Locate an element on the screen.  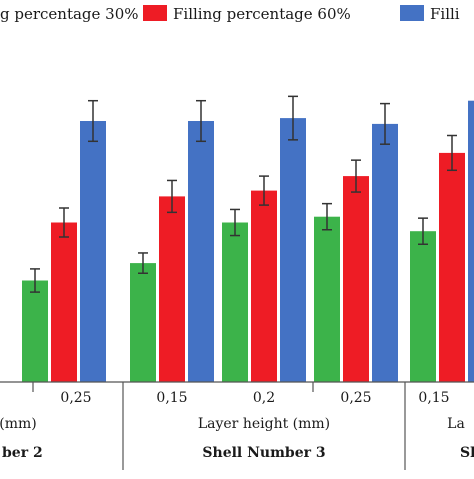
group-title-shell-number: Sh is located at coordinates (467, 453).